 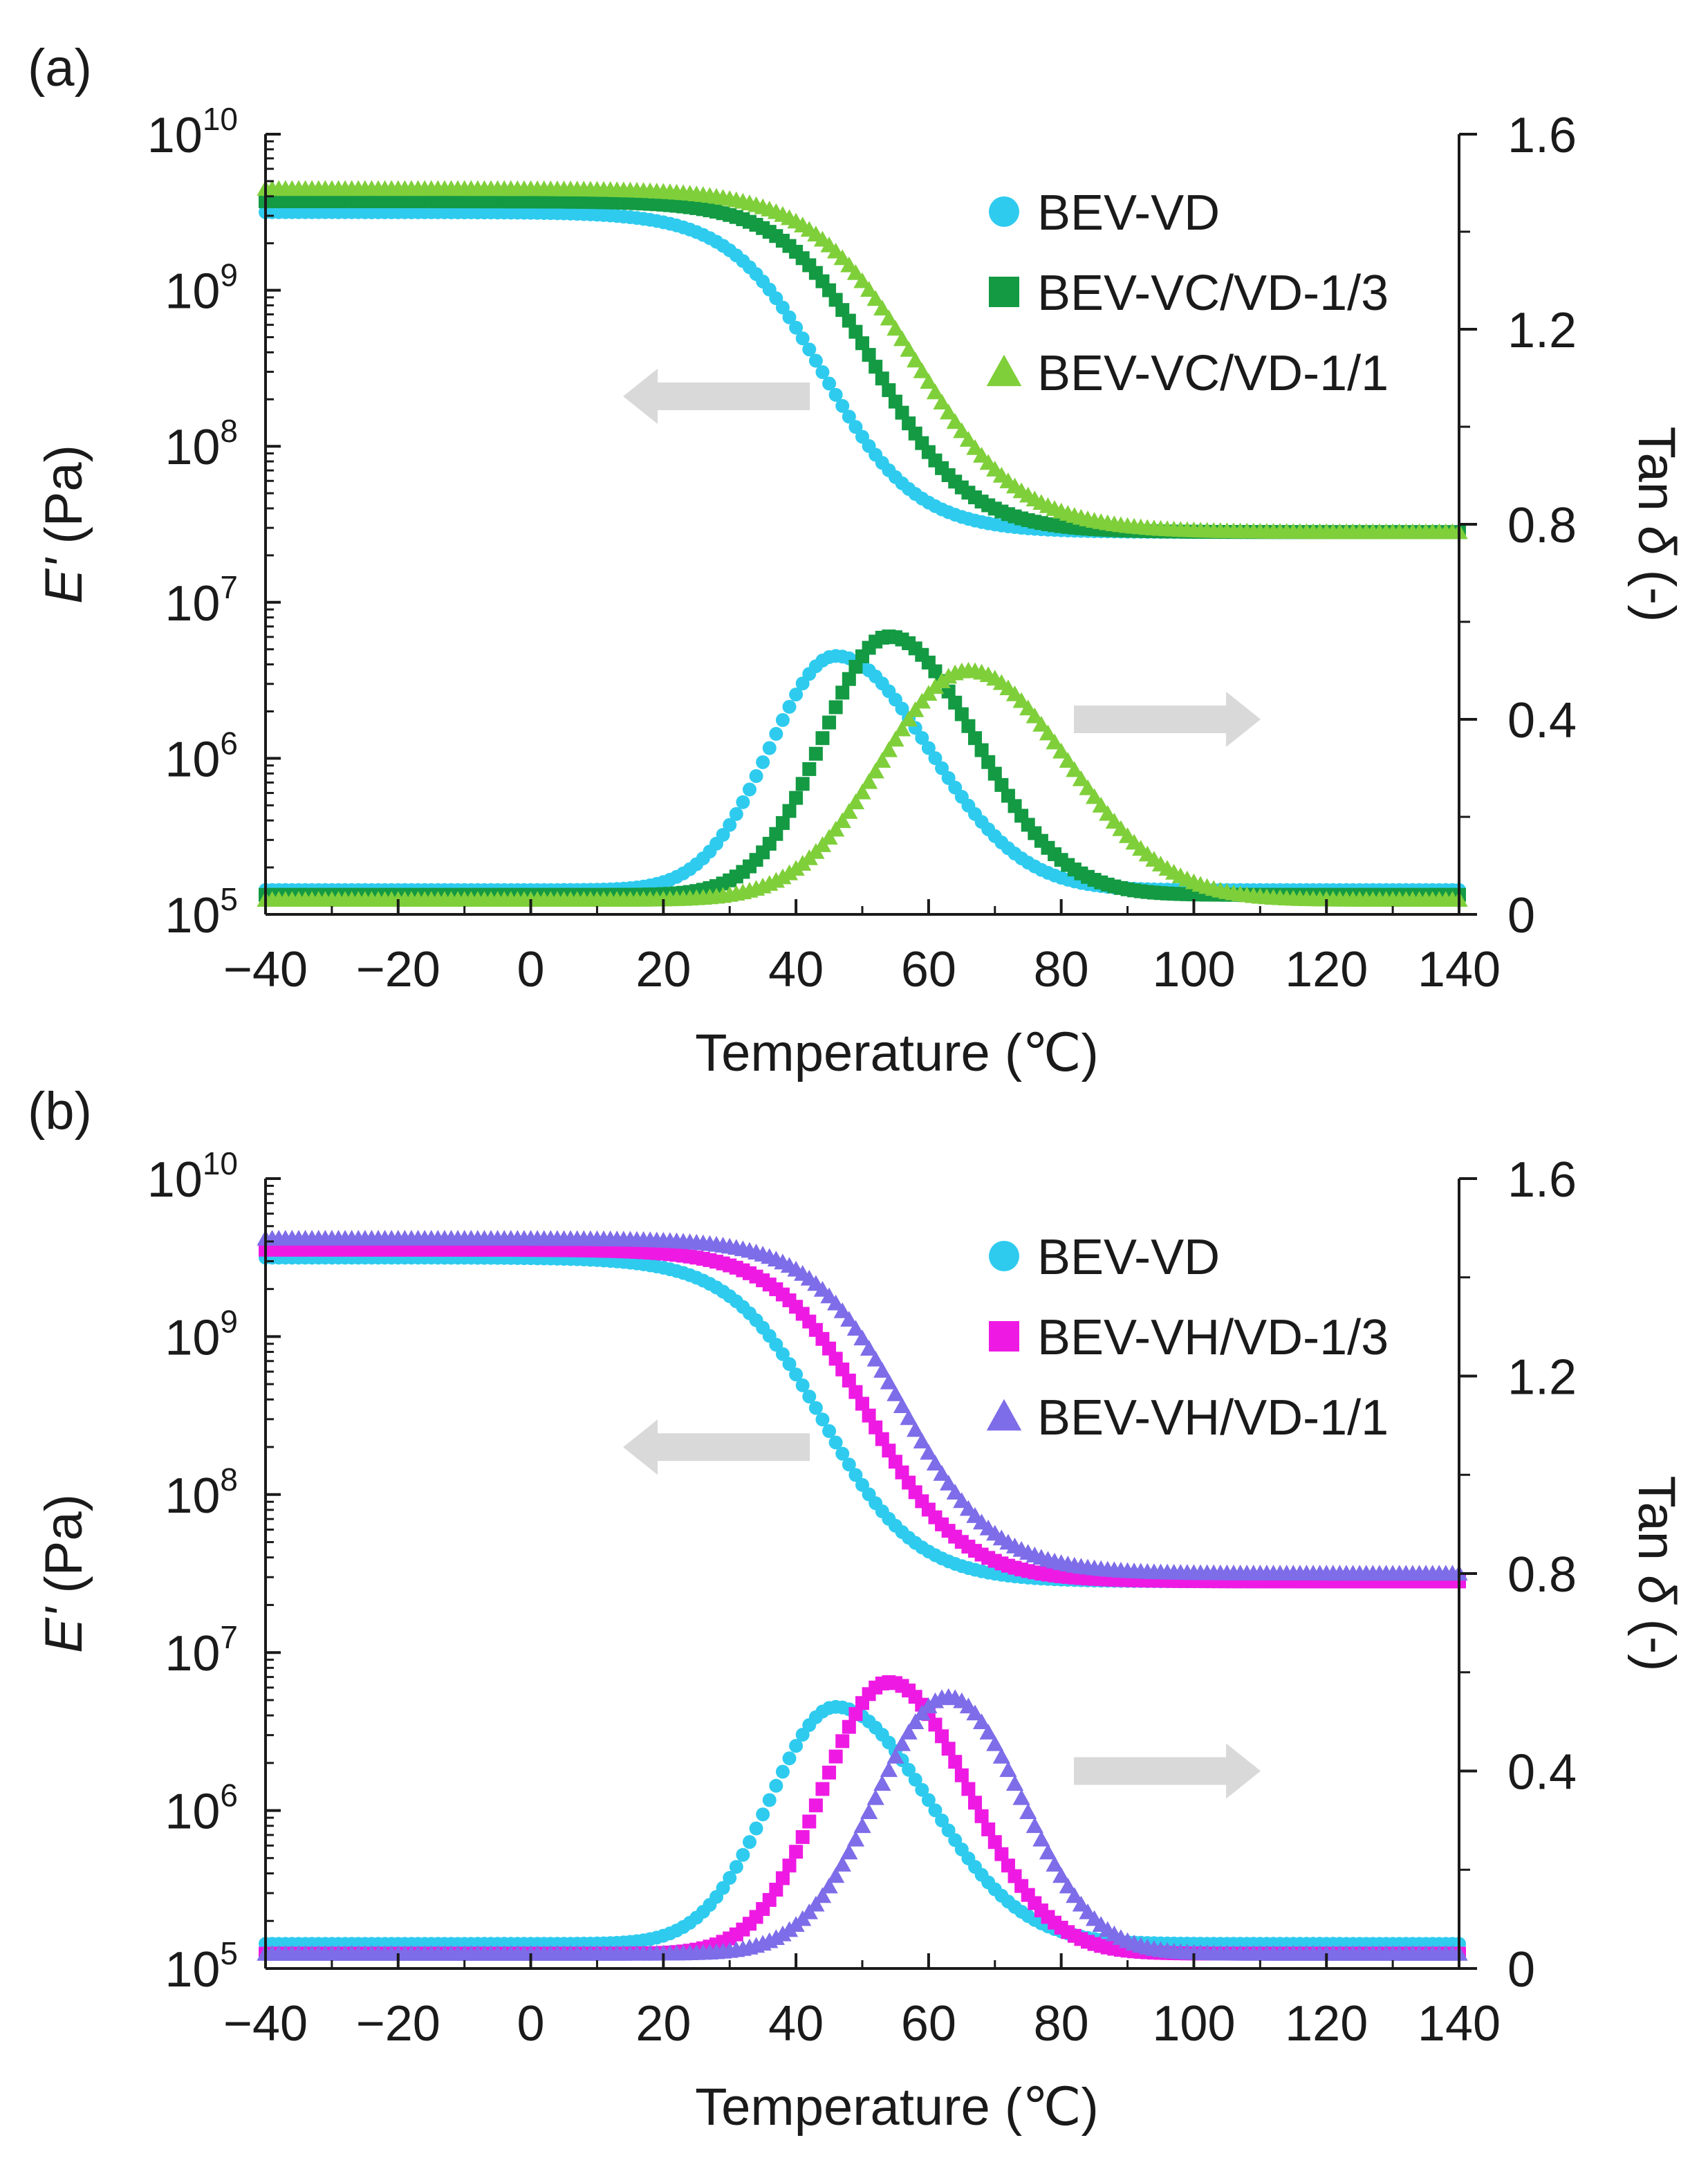 What do you see at coordinates (192, 132) in the screenshot?
I see `left-tick-label: 10¹⁰` at bounding box center [192, 132].